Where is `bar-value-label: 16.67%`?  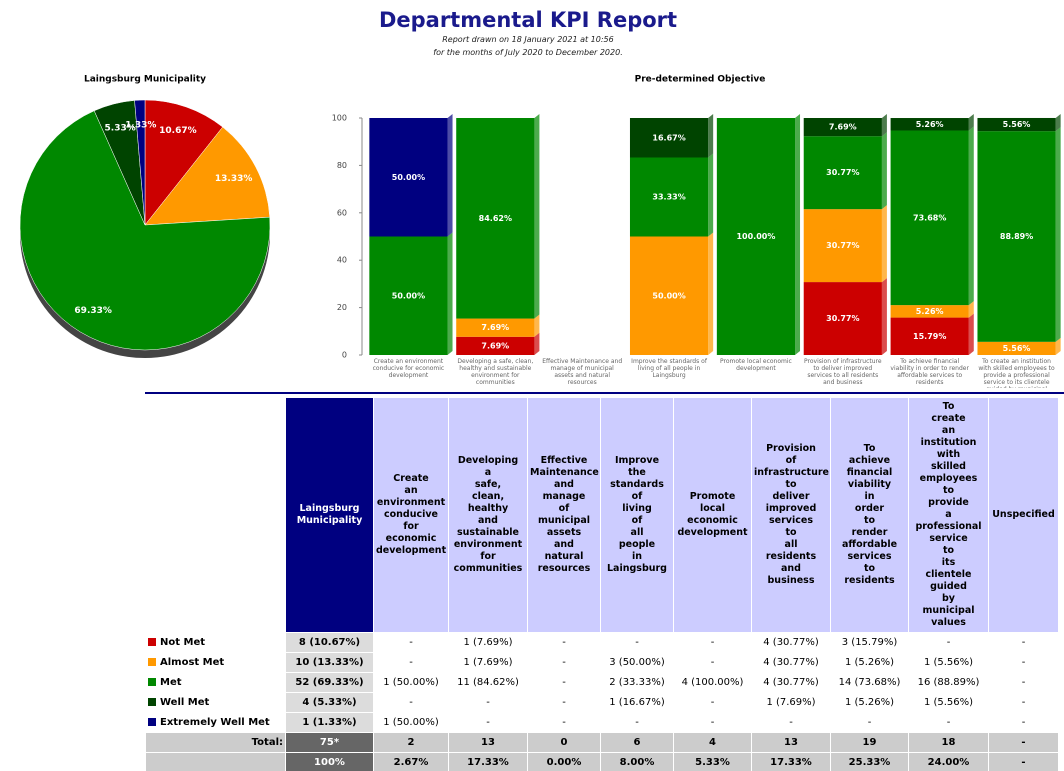 bar-value-label: 16.67% is located at coordinates (668, 137).